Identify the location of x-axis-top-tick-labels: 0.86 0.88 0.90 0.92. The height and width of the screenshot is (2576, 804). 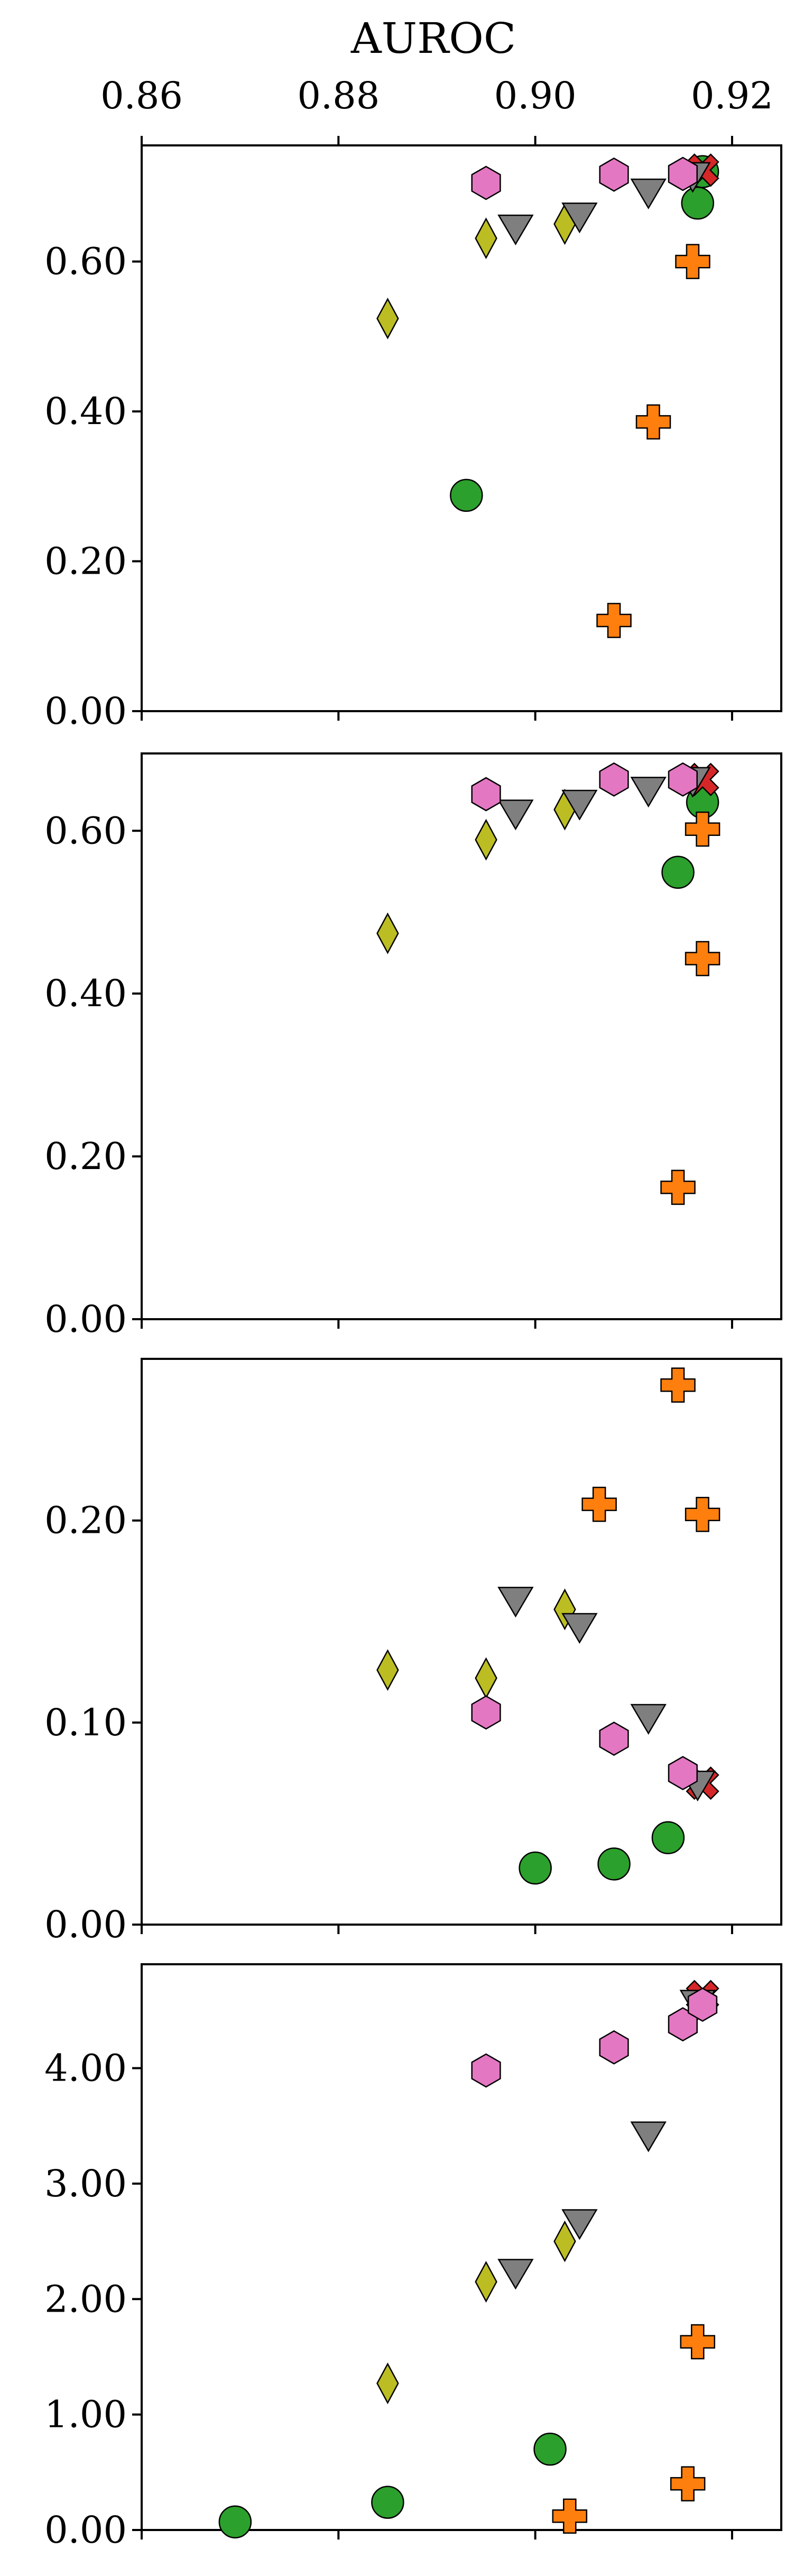
(437, 96).